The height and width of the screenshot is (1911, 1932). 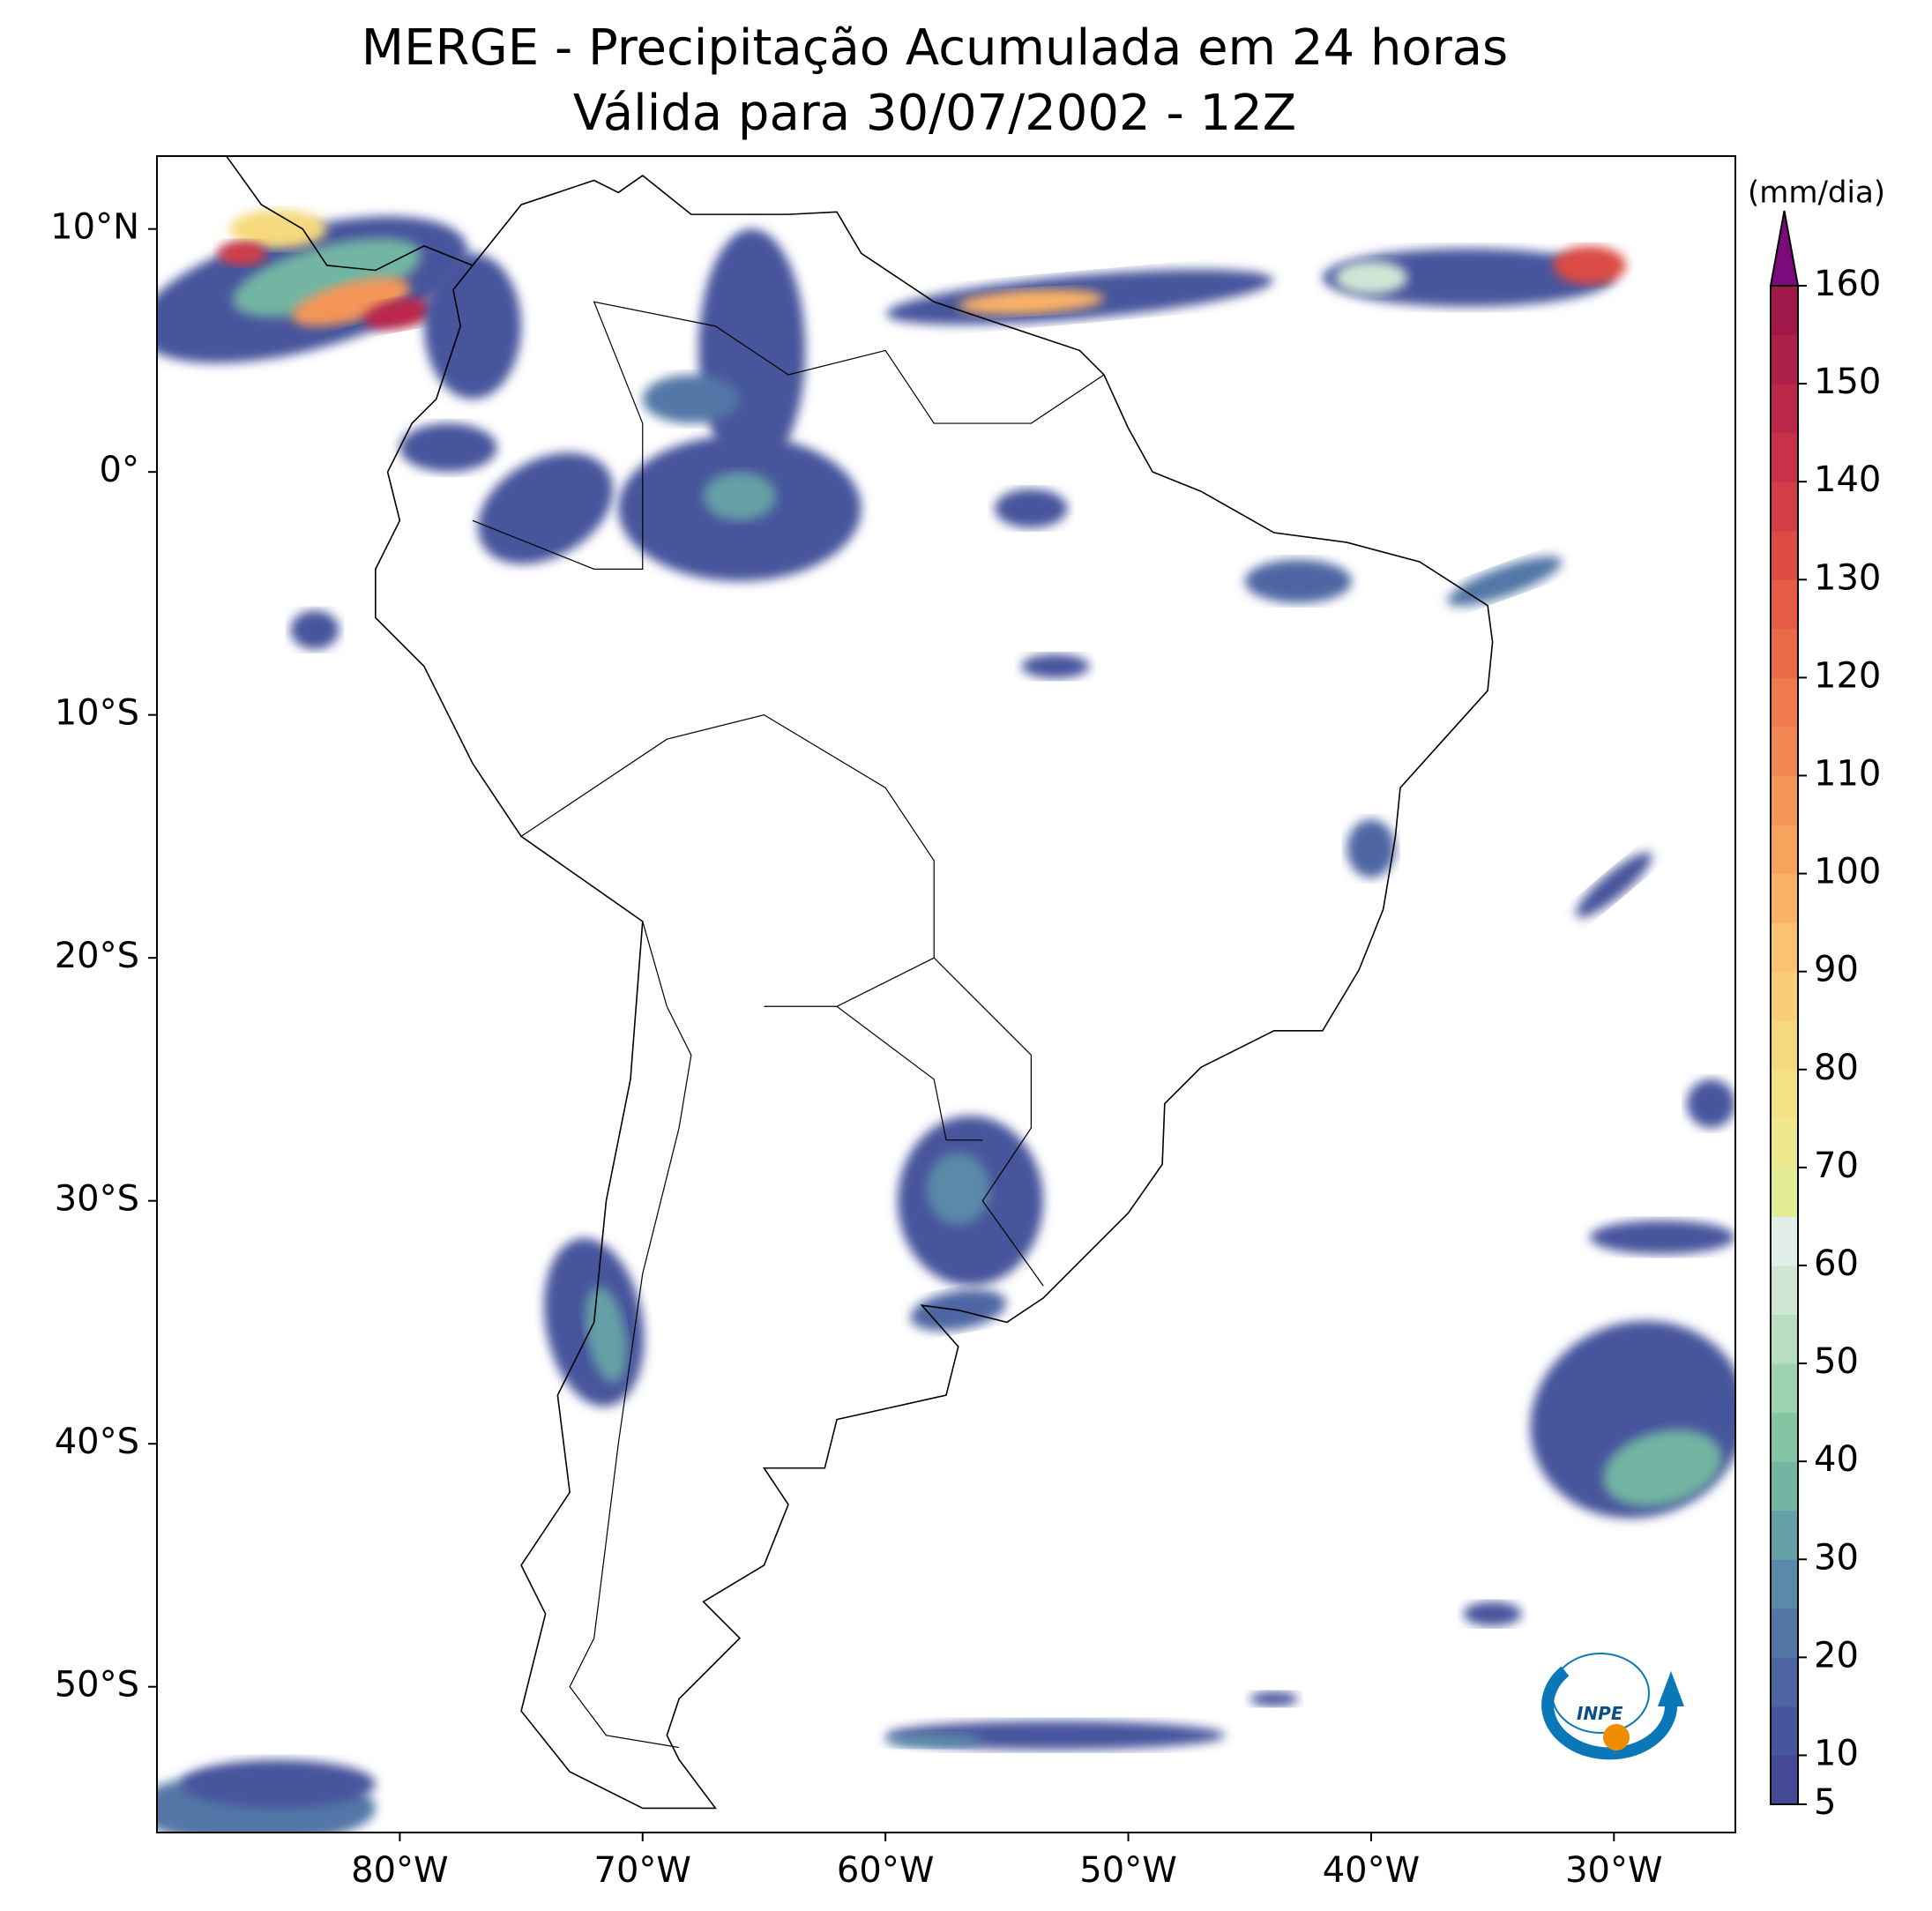 What do you see at coordinates (399, 1871) in the screenshot?
I see `x-tick-label: 80°W` at bounding box center [399, 1871].